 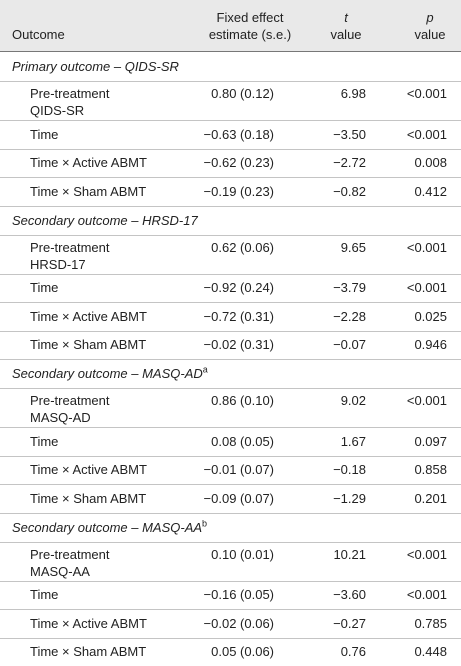 I want to click on p-cell: 0.946, so click(x=430, y=345).